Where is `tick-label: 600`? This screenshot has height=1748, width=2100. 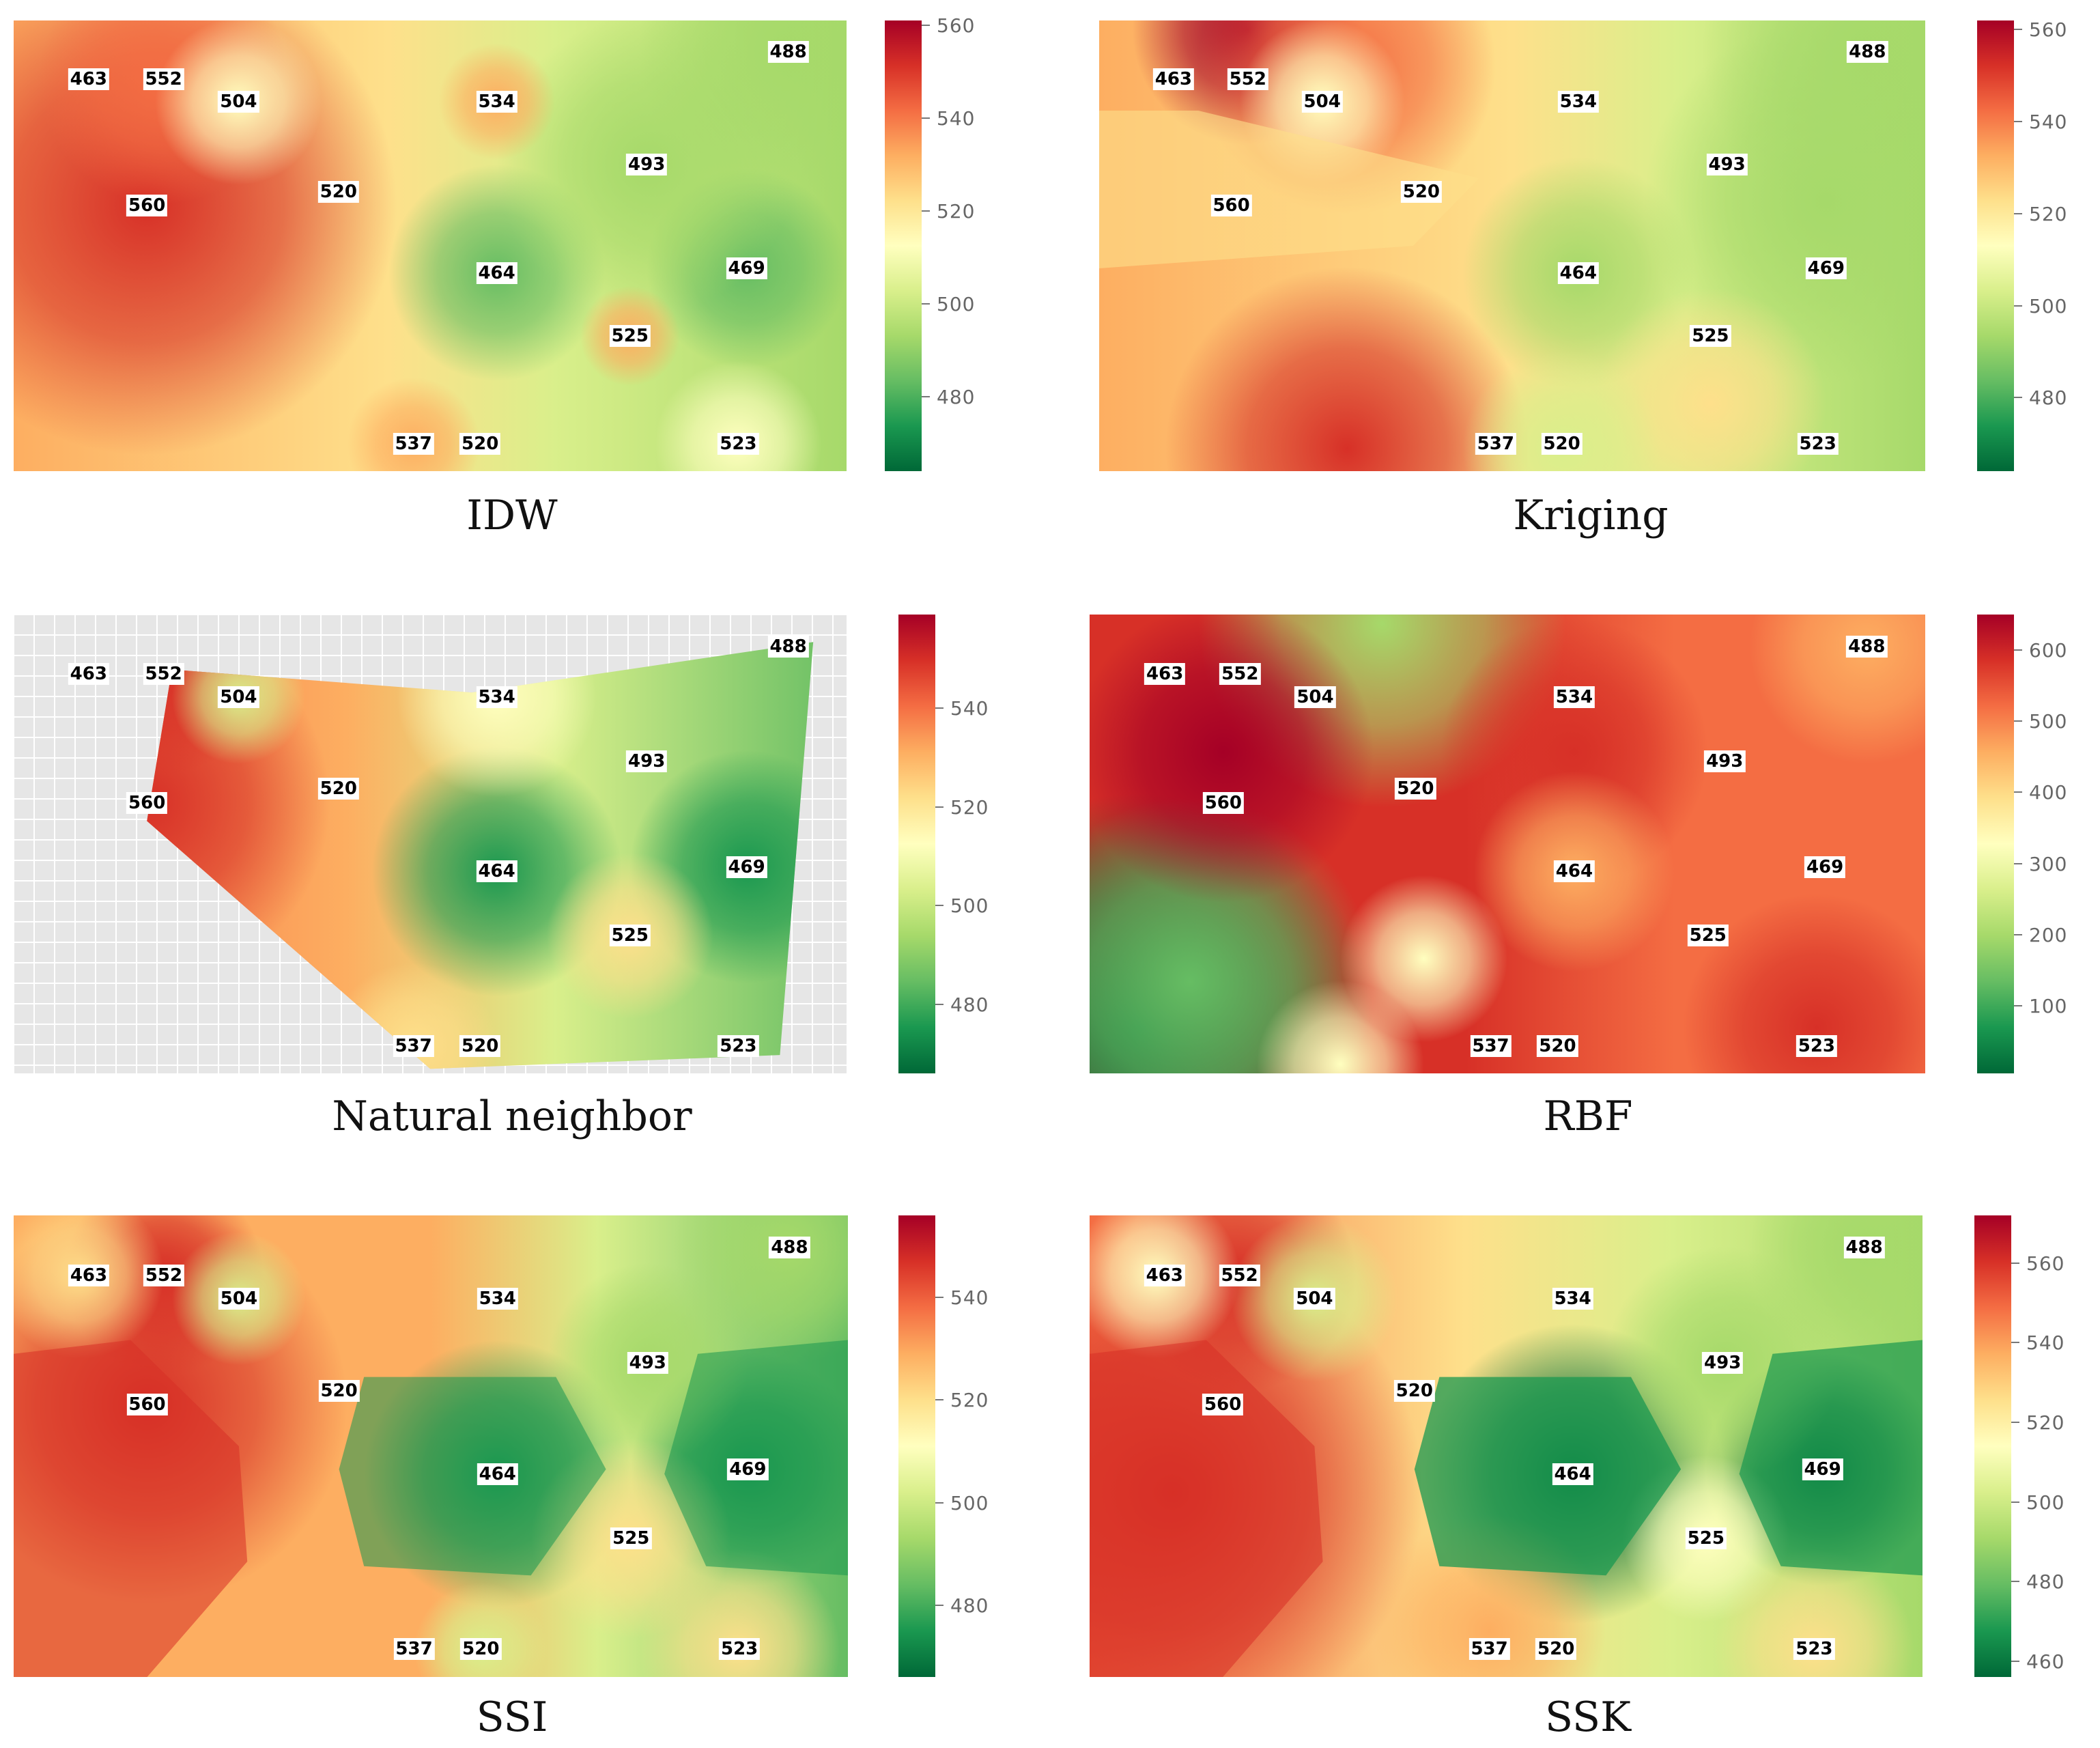 tick-label: 600 is located at coordinates (2048, 650).